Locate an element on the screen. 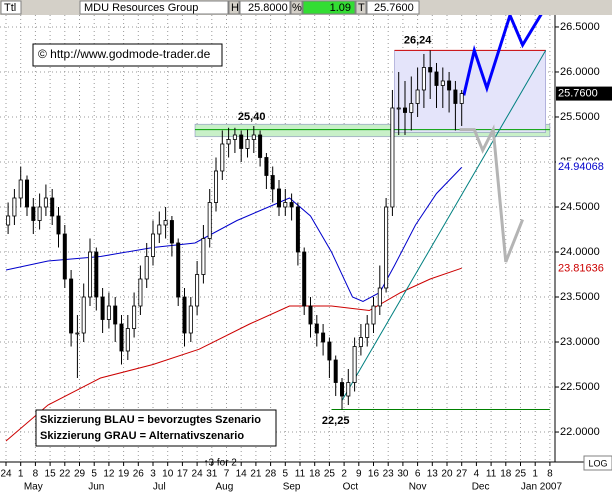  x-tick-label: 30 is located at coordinates (403, 474).